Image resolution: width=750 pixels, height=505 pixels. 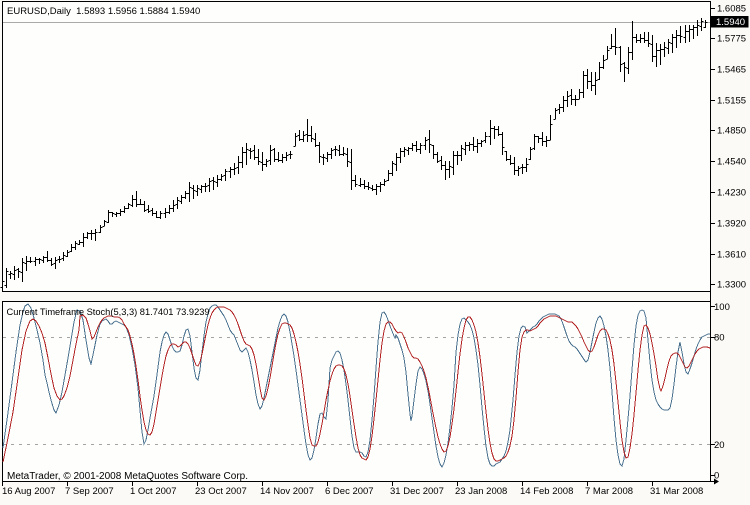 I want to click on svg-text: 1 Oct 2007, so click(x=153, y=491).